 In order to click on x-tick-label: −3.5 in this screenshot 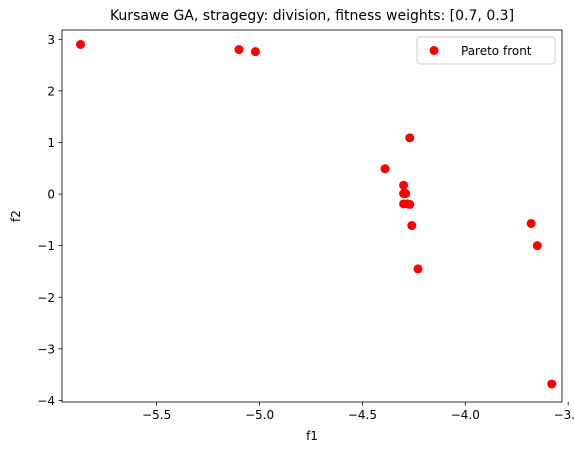, I will do `click(564, 415)`.